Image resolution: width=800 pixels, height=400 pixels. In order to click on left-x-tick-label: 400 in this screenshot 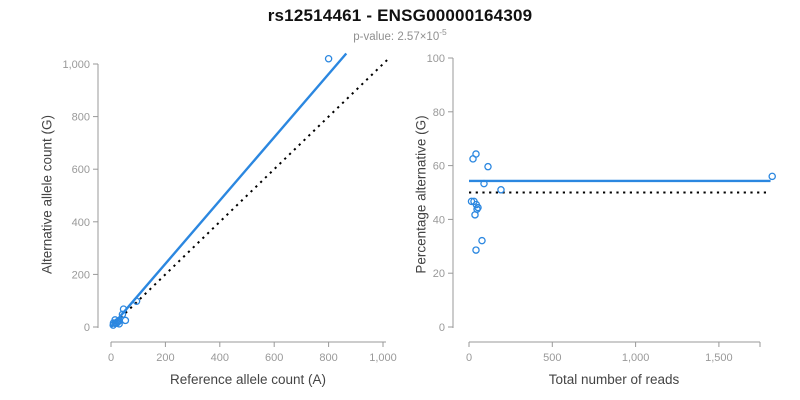, I will do `click(220, 358)`.